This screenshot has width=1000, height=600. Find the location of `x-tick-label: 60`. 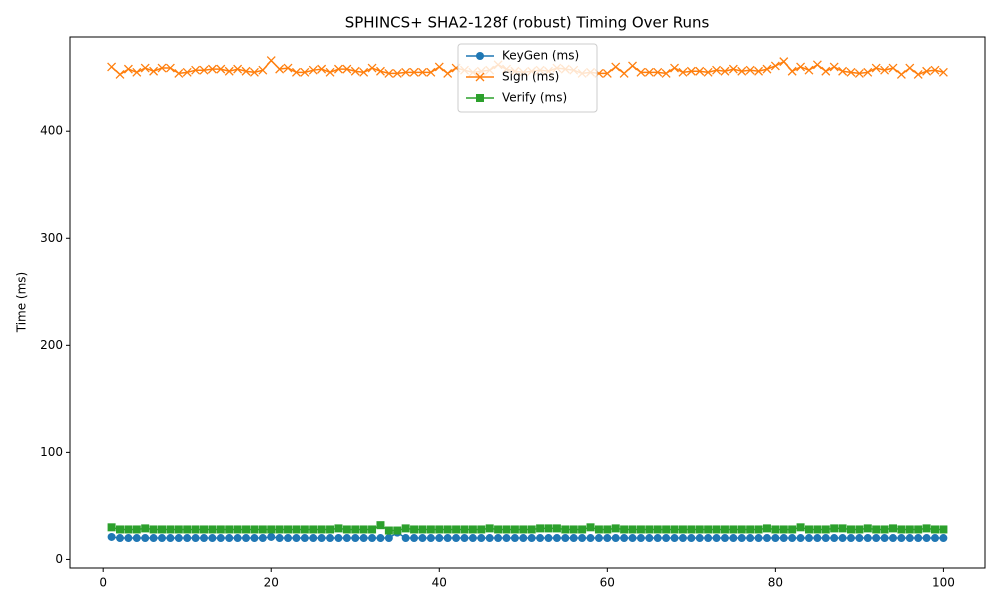

x-tick-label: 60 is located at coordinates (607, 583).